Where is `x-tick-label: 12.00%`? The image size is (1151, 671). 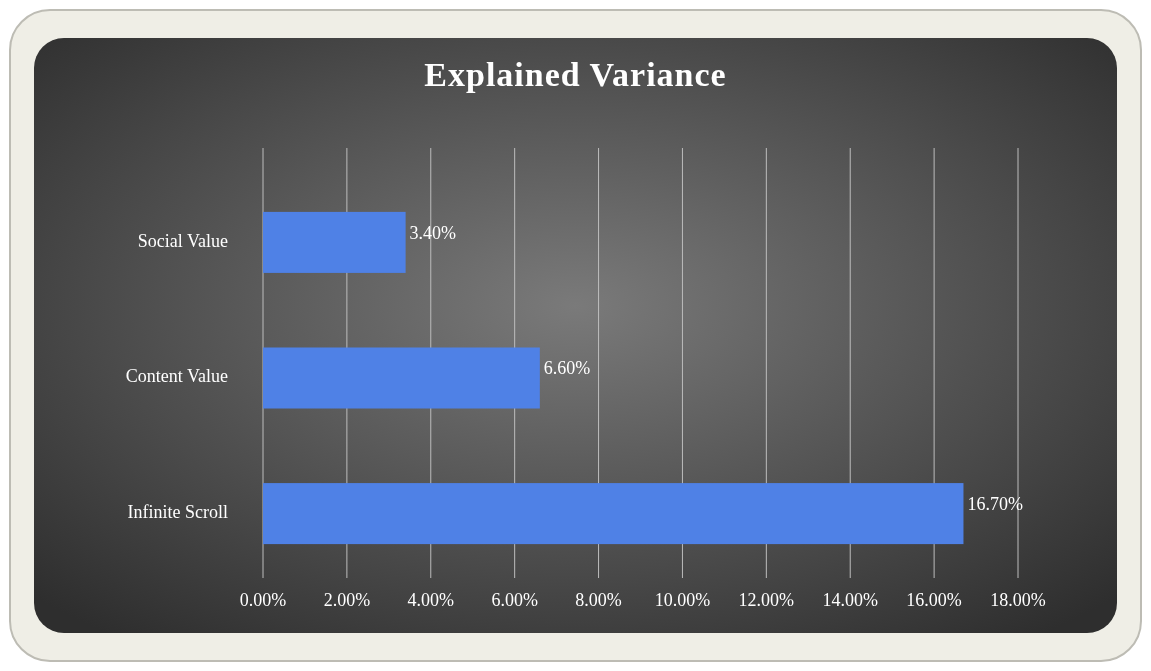 x-tick-label: 12.00% is located at coordinates (766, 600).